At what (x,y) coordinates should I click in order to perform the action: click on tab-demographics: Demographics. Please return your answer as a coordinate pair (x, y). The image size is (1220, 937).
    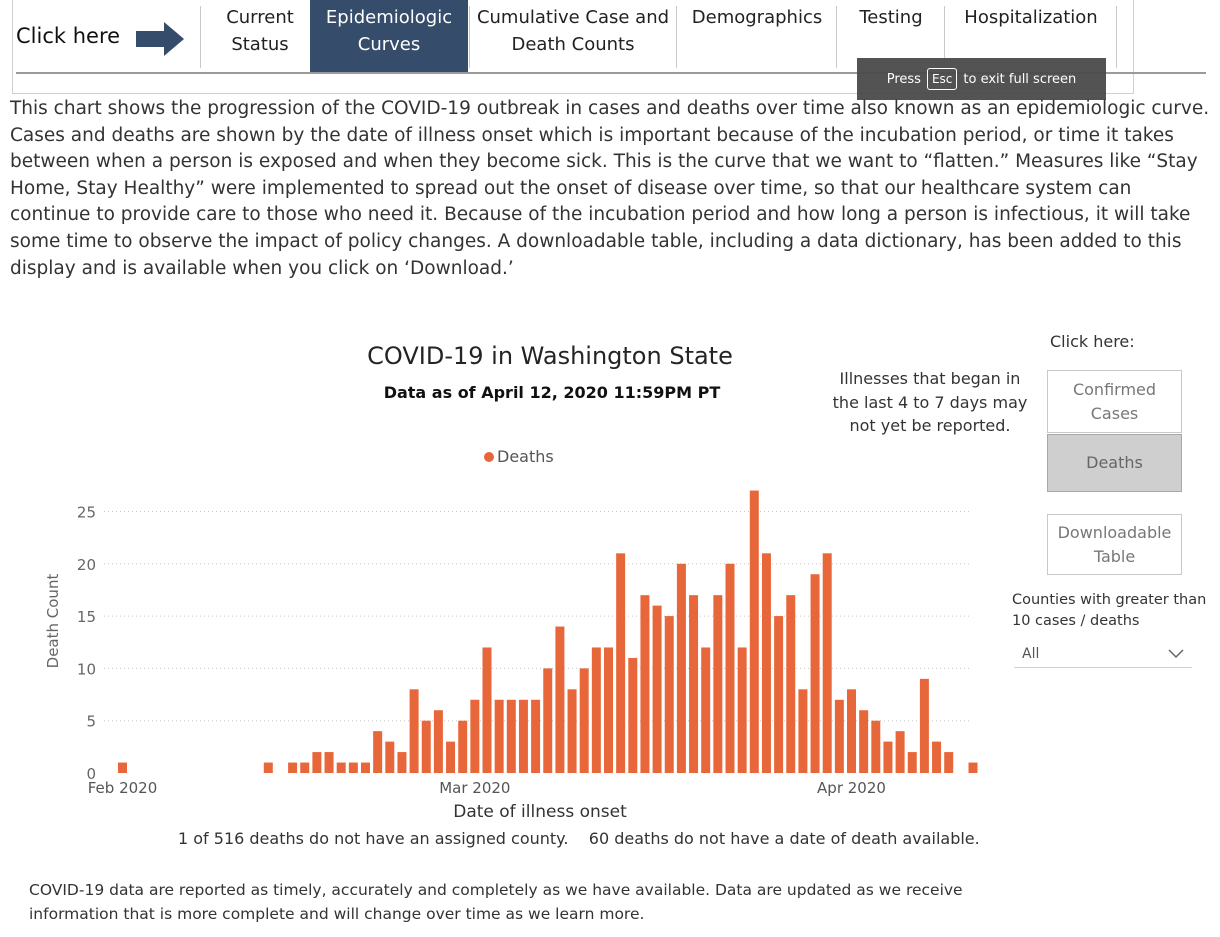
    Looking at the image, I should click on (757, 17).